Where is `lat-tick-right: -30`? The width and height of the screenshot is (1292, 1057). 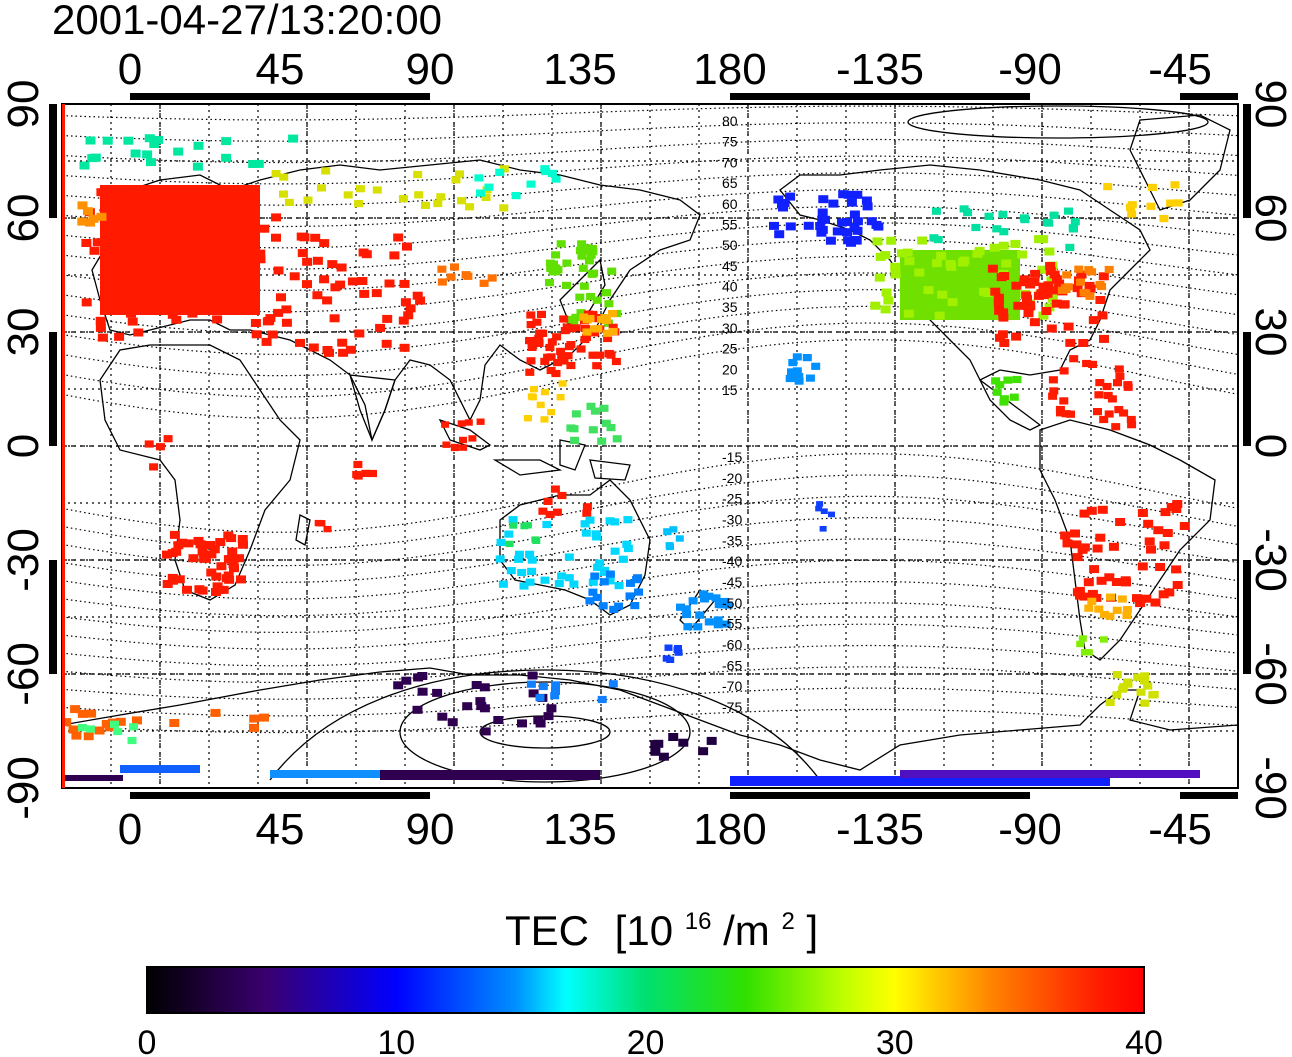
lat-tick-right: -30 is located at coordinates (1269, 560).